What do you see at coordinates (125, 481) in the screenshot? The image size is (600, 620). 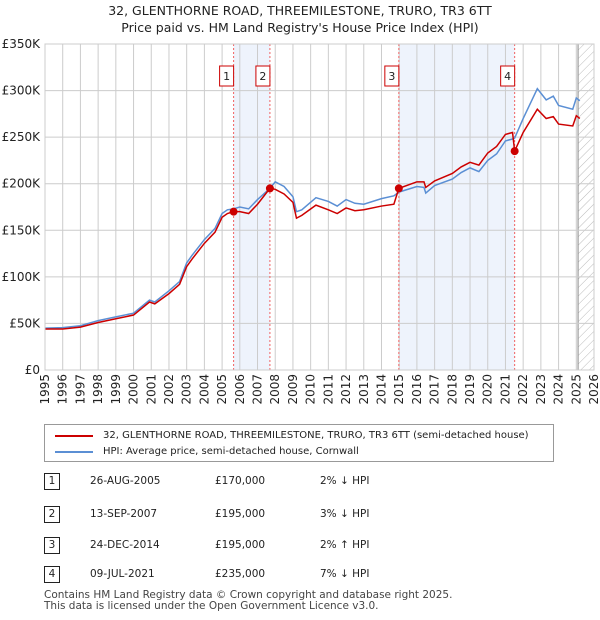 I see `sale-date: 26-AUG-2005` at bounding box center [125, 481].